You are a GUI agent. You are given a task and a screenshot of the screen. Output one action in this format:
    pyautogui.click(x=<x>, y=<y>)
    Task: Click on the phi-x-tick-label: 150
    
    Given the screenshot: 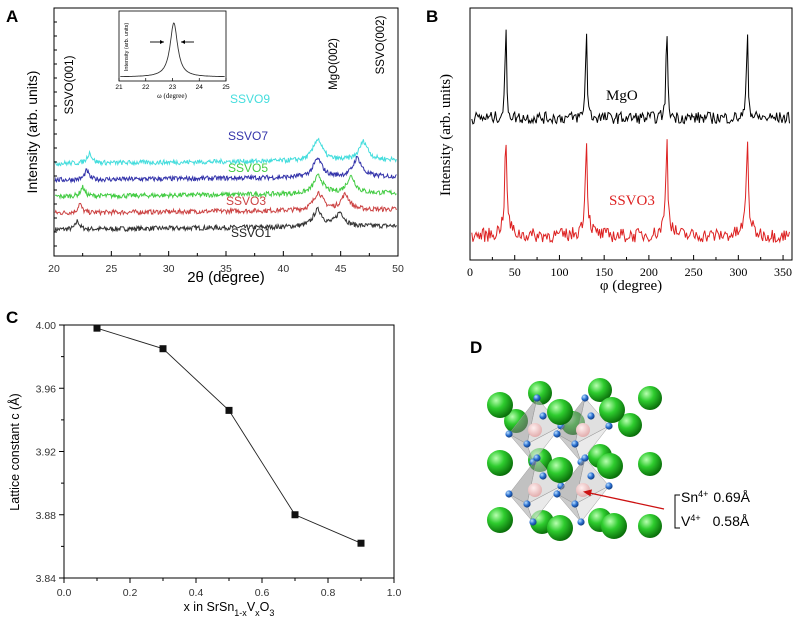 What is the action you would take?
    pyautogui.click(x=604, y=272)
    